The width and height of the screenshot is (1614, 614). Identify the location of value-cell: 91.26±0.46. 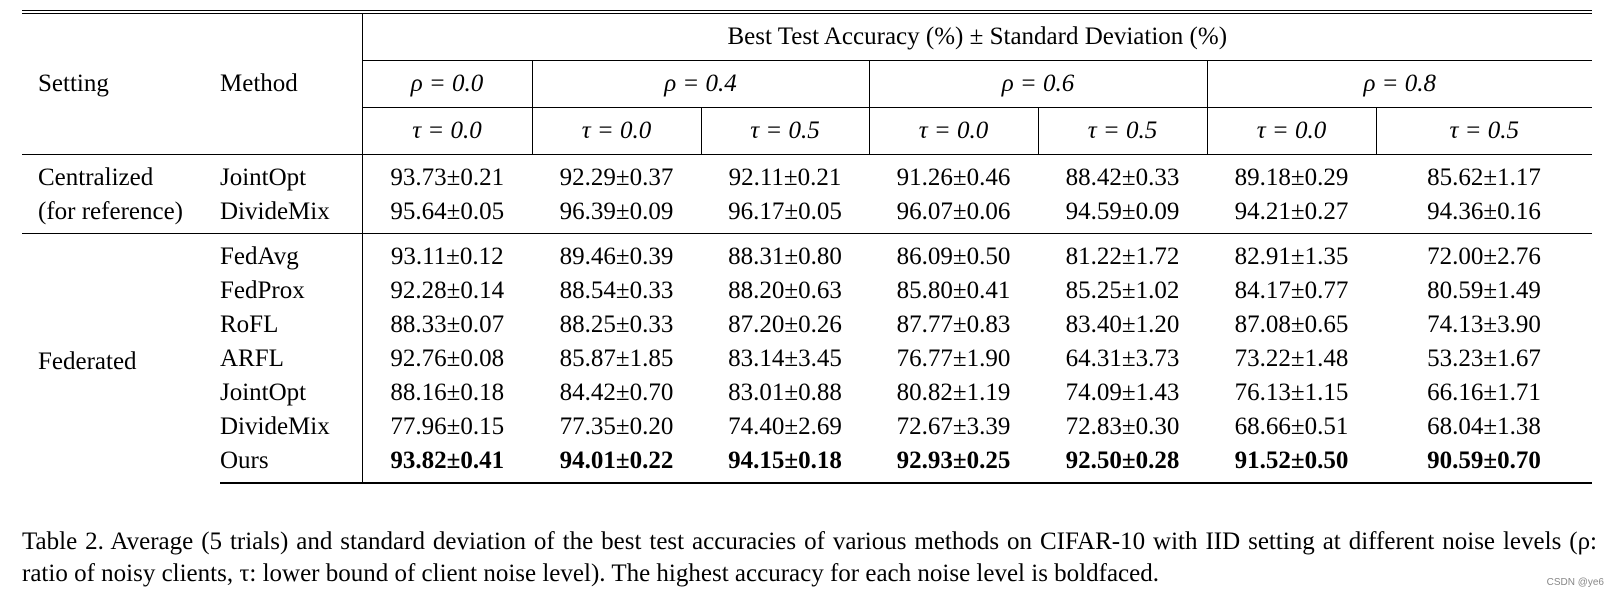
(953, 174).